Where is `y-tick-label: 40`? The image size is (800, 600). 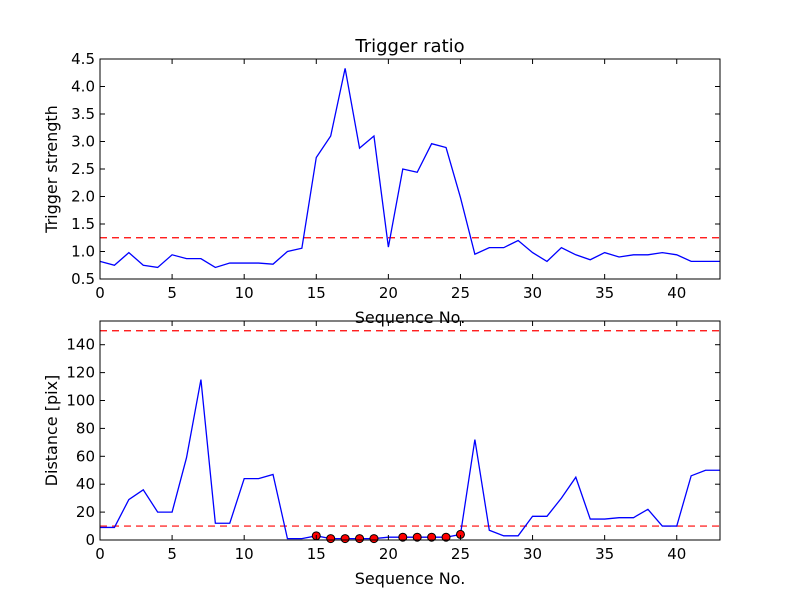
y-tick-label: 40 is located at coordinates (85, 484).